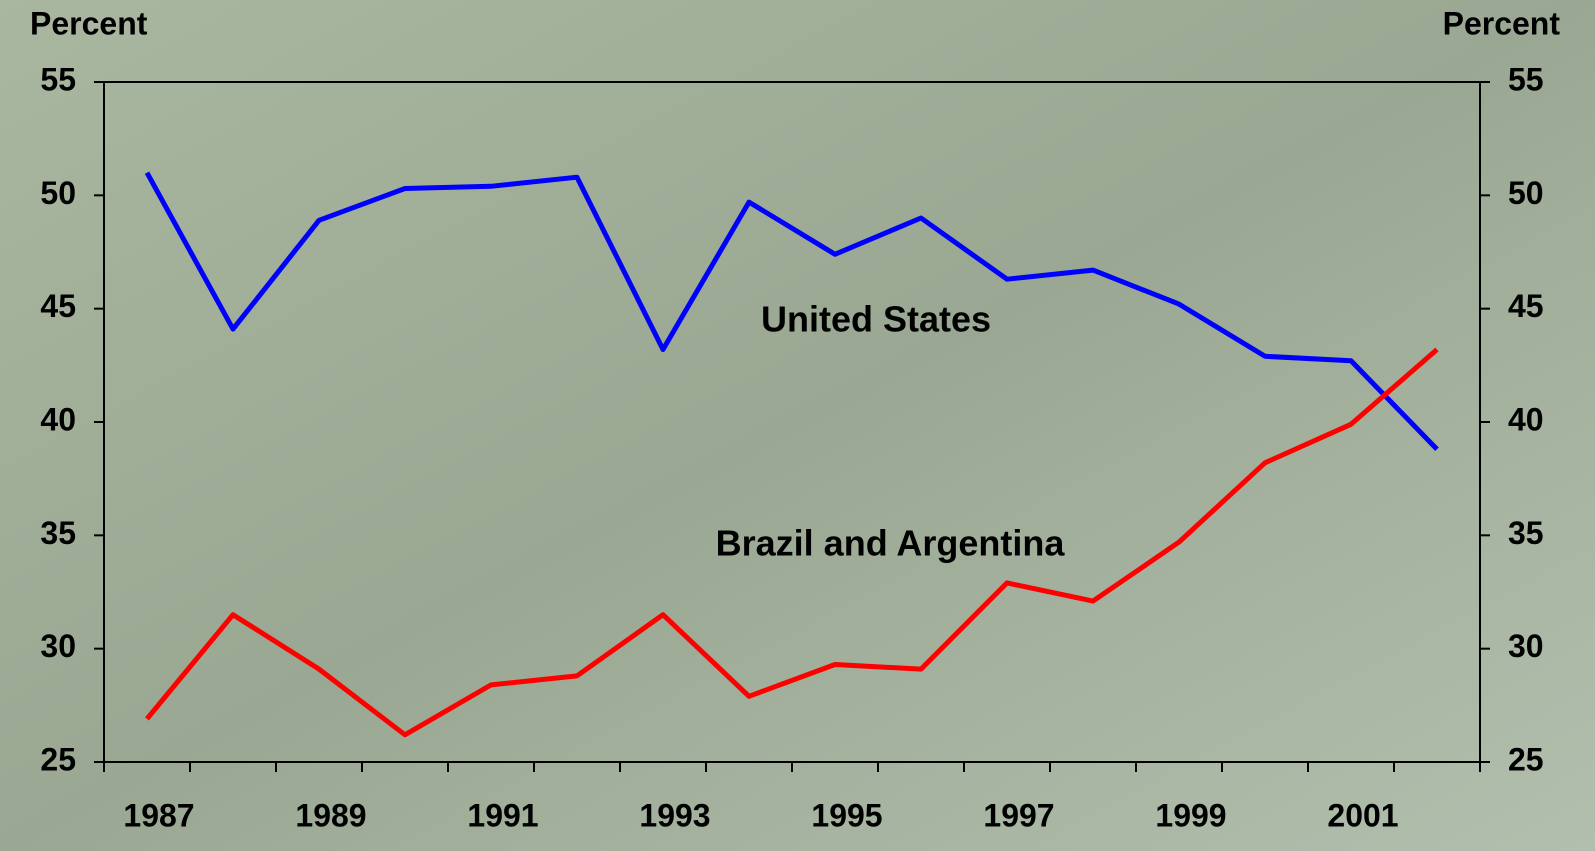 The height and width of the screenshot is (851, 1595). I want to click on y2-tick-label: 35, so click(1526, 533).